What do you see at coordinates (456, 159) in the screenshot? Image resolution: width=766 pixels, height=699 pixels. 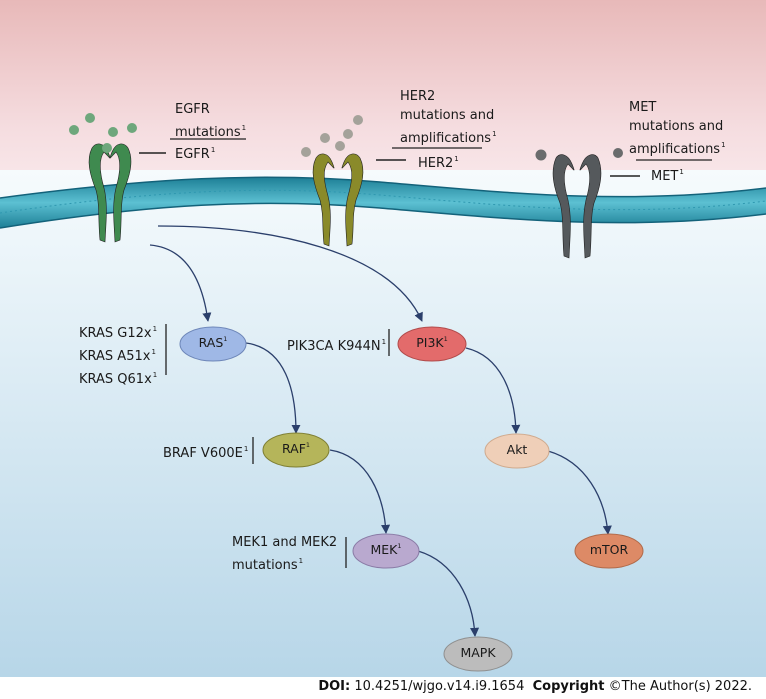 I see `her2-name-sup: 1` at bounding box center [456, 159].